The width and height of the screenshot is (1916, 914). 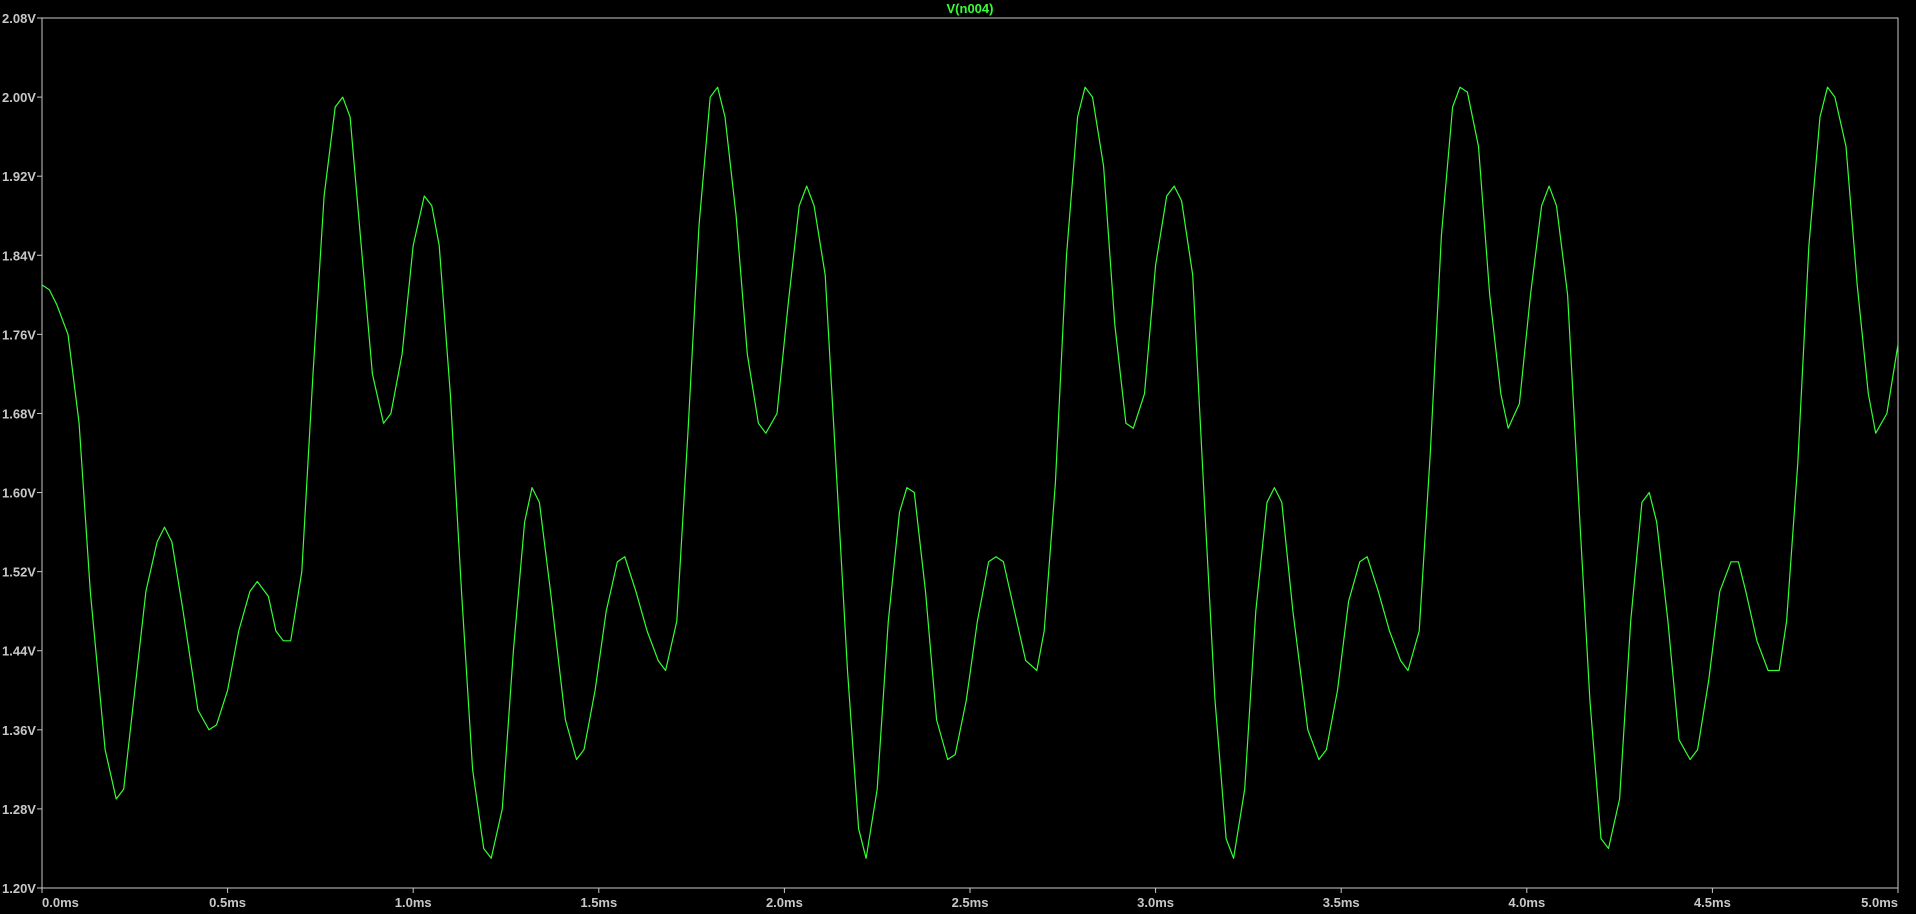 I want to click on y-tick-label: 1.68V, so click(x=19, y=413).